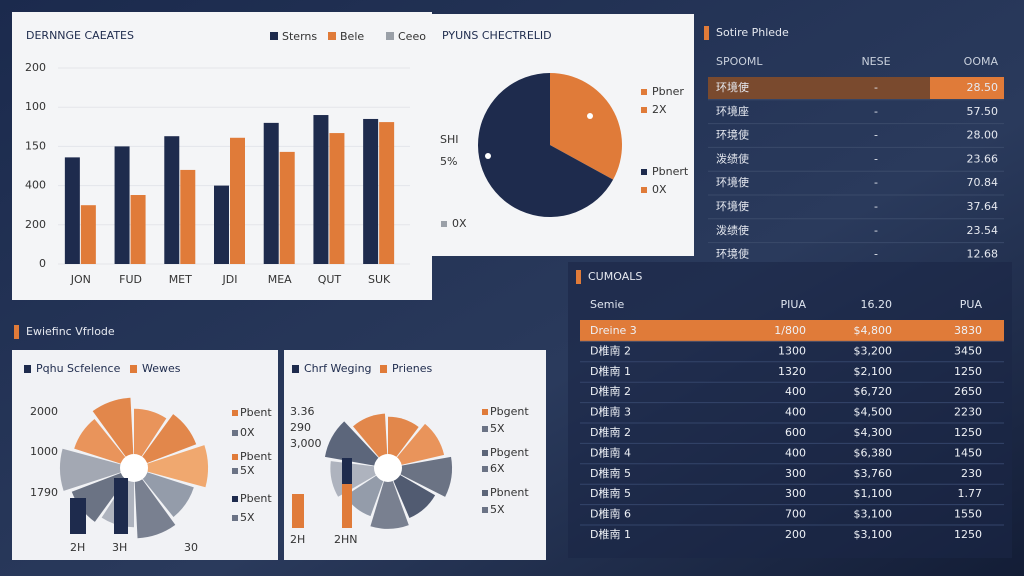 Image resolution: width=1024 pixels, height=576 pixels. I want to click on table-cell: 300, so click(795, 473).